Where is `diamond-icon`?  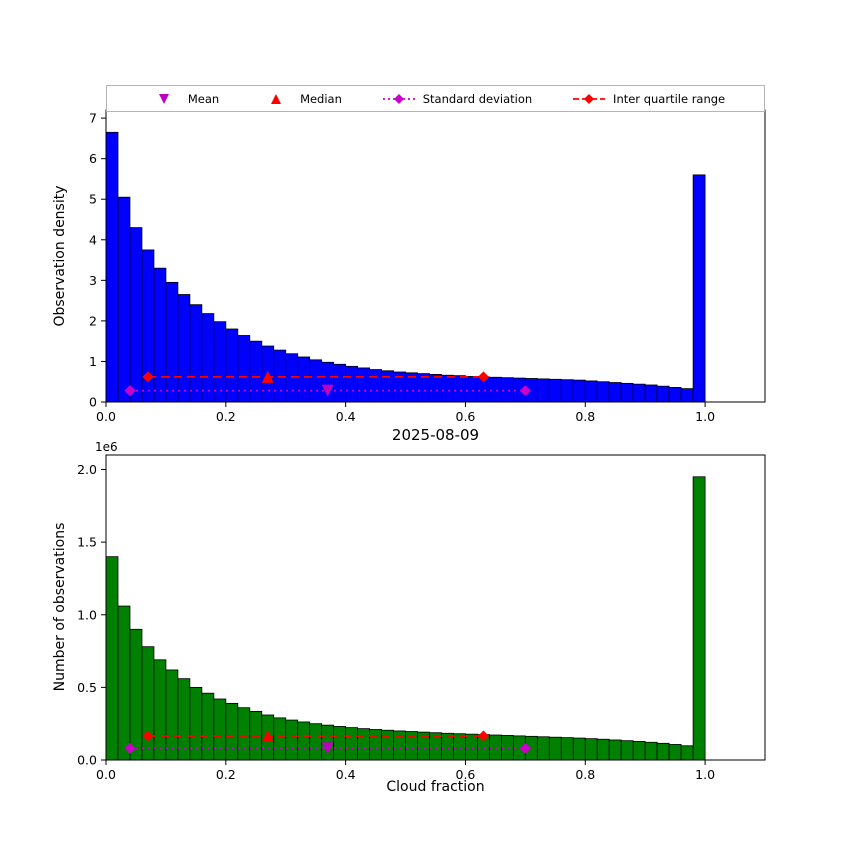 diamond-icon is located at coordinates (589, 98).